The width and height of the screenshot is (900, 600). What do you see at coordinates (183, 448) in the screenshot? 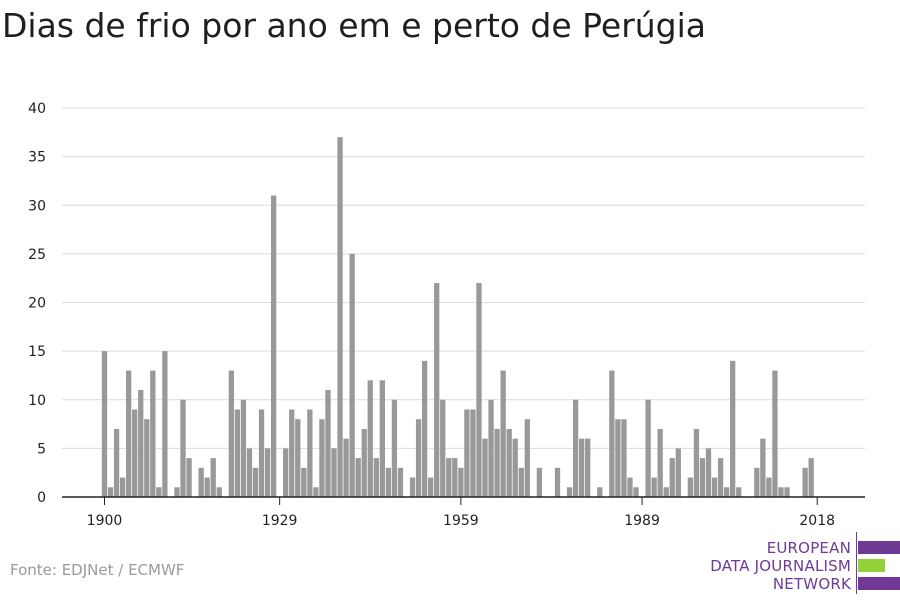
I see `bar-1913` at bounding box center [183, 448].